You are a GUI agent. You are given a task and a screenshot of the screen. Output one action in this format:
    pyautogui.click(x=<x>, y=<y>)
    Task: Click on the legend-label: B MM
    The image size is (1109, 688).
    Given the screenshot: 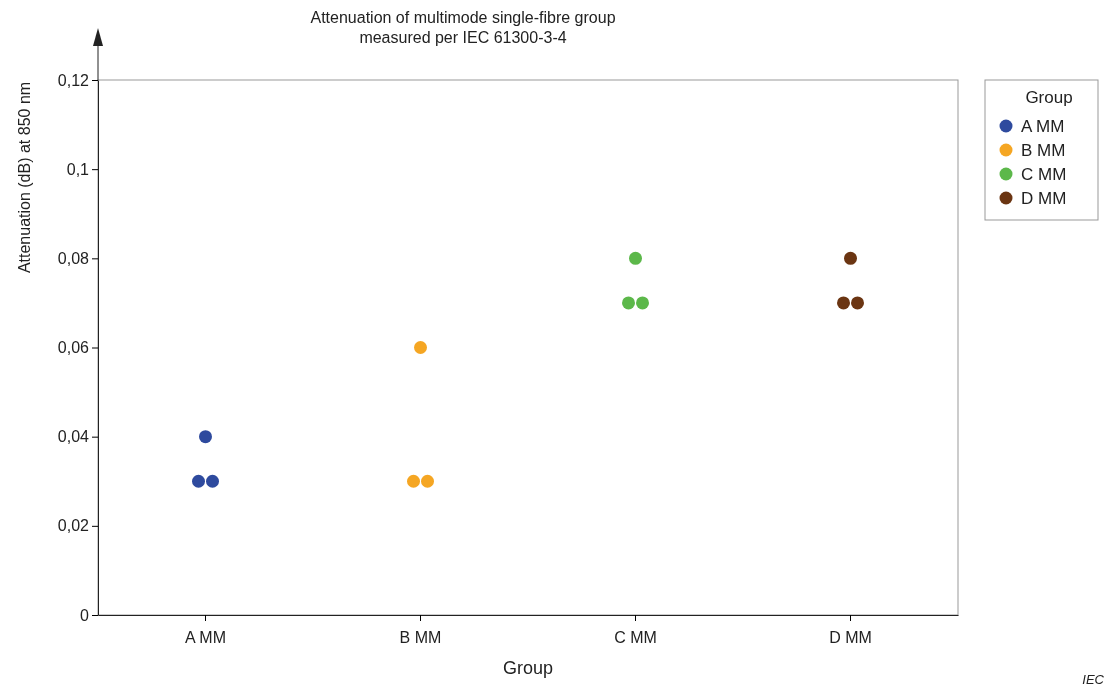 What is the action you would take?
    pyautogui.click(x=1043, y=150)
    